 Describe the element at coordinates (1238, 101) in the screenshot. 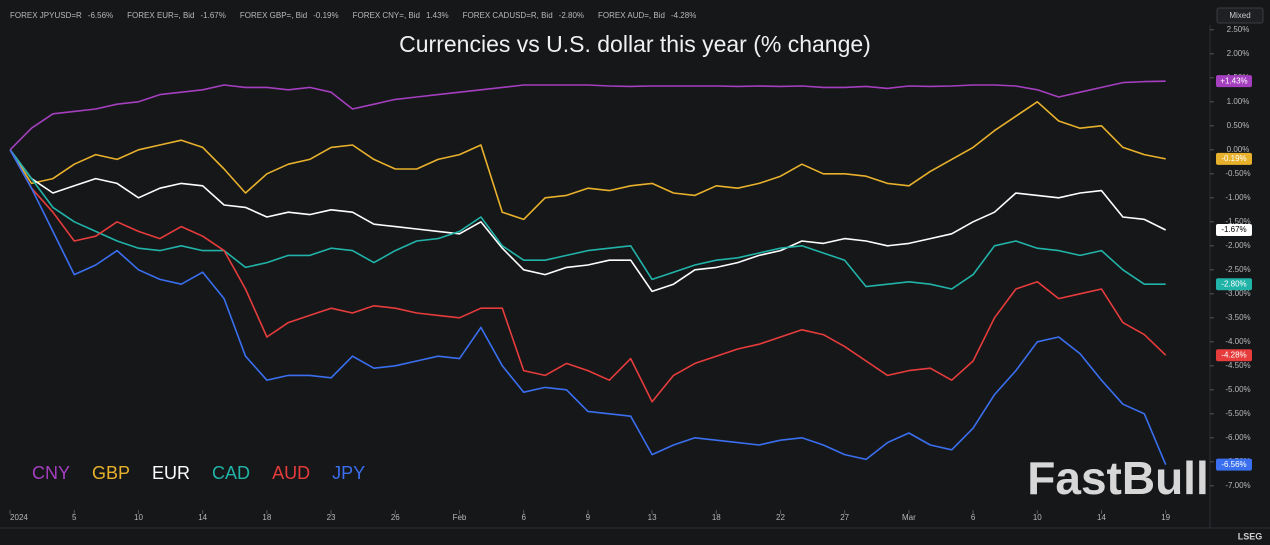

I see `y-tick-label: 1.00%` at that location.